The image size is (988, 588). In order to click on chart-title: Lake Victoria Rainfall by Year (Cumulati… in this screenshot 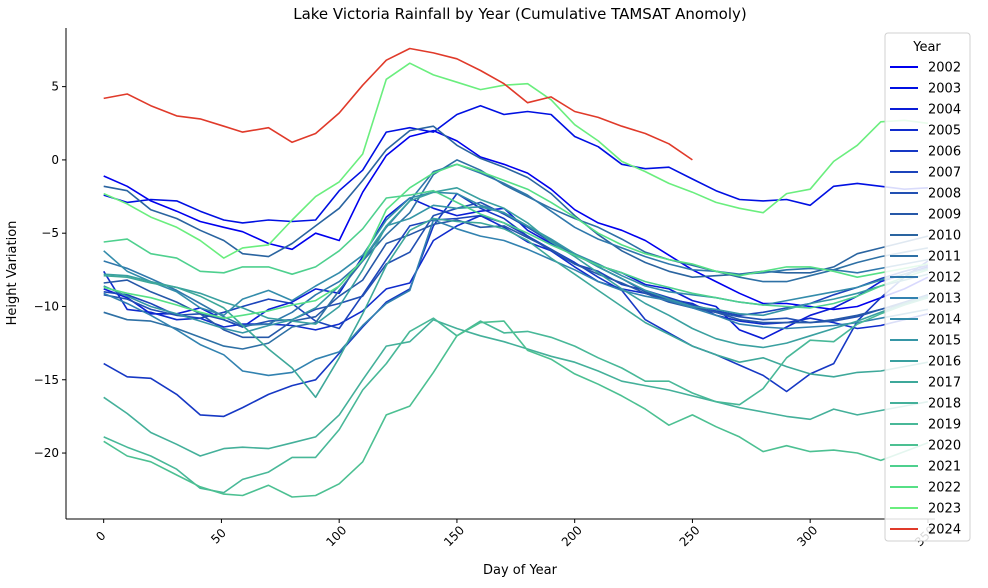, I will do `click(520, 14)`.